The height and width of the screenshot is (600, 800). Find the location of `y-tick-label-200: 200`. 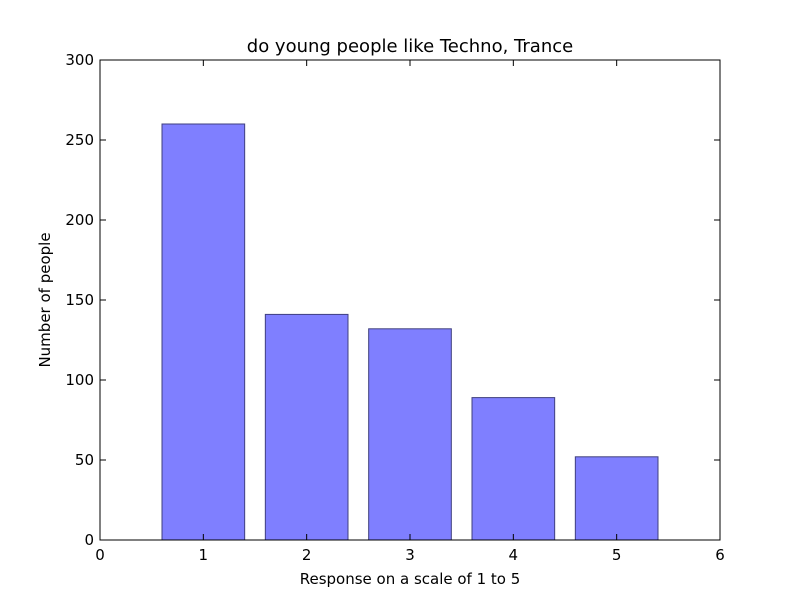

y-tick-label-200: 200 is located at coordinates (79, 220).